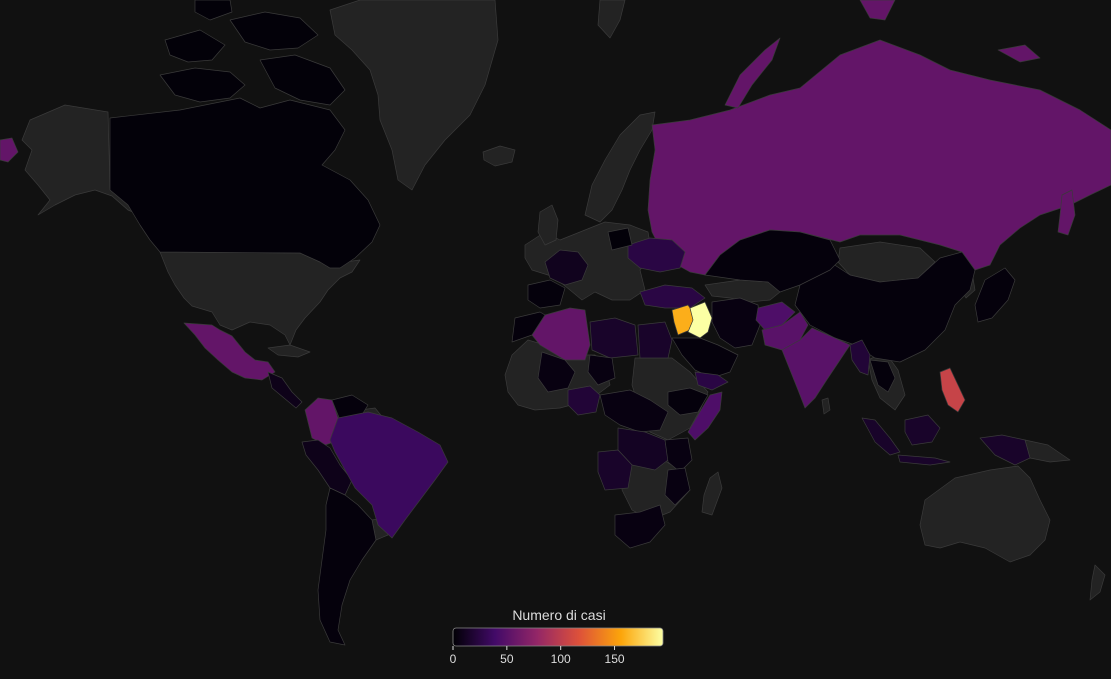 The width and height of the screenshot is (1111, 679). I want to click on region-sri-lanka, so click(826, 406).